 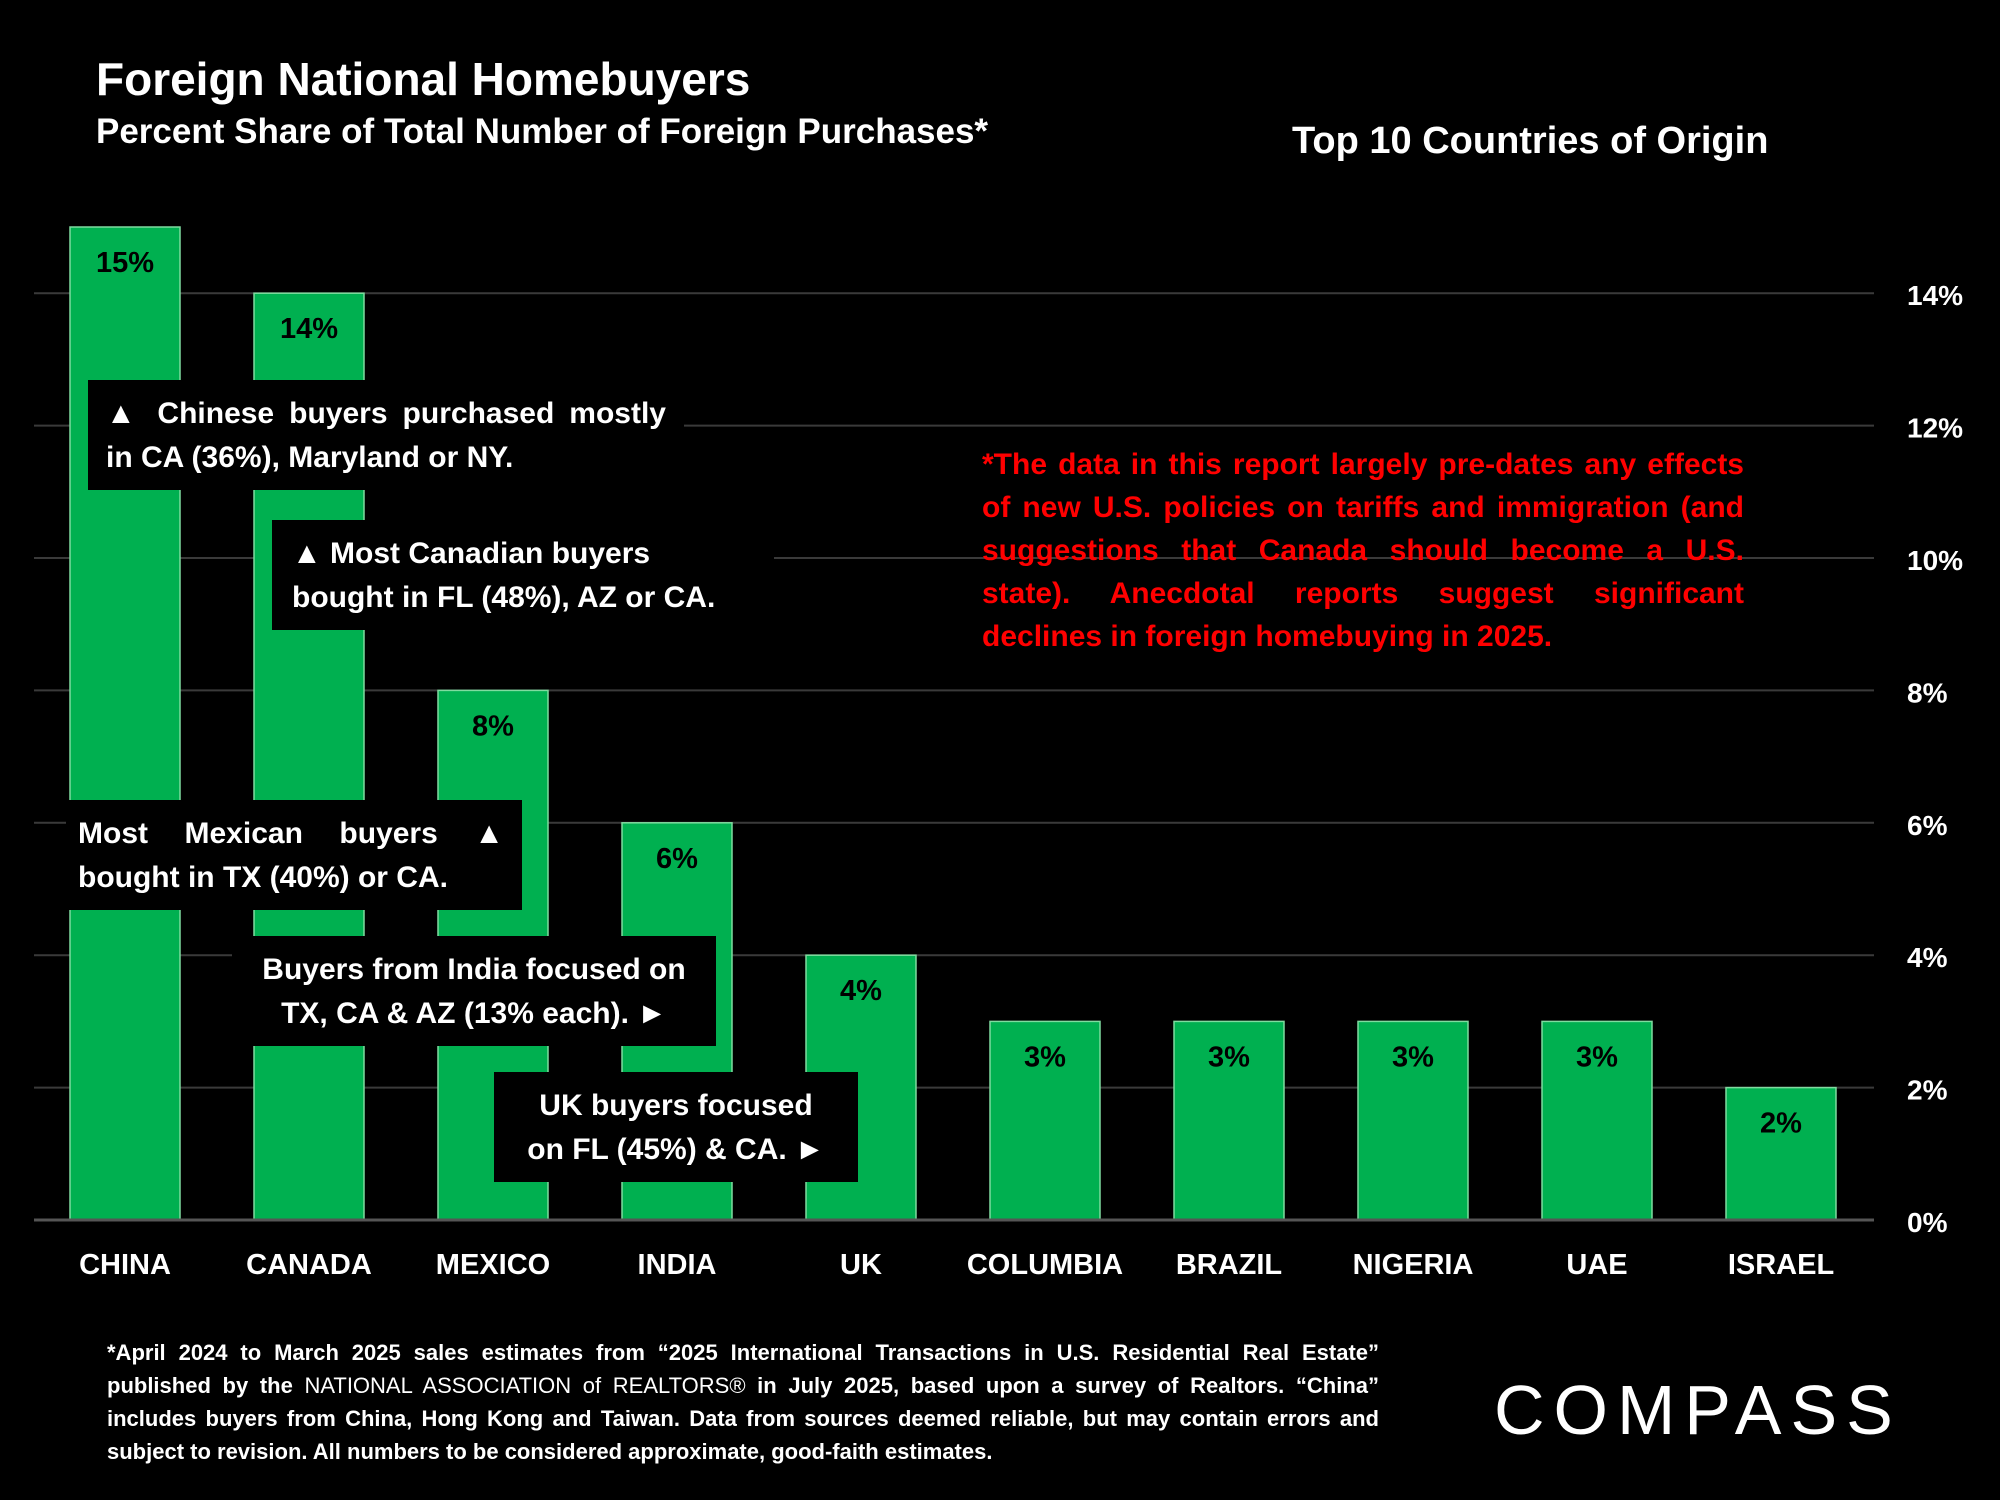 I want to click on chart-right-title: Top 10 Countries of Origin, so click(x=1530, y=141).